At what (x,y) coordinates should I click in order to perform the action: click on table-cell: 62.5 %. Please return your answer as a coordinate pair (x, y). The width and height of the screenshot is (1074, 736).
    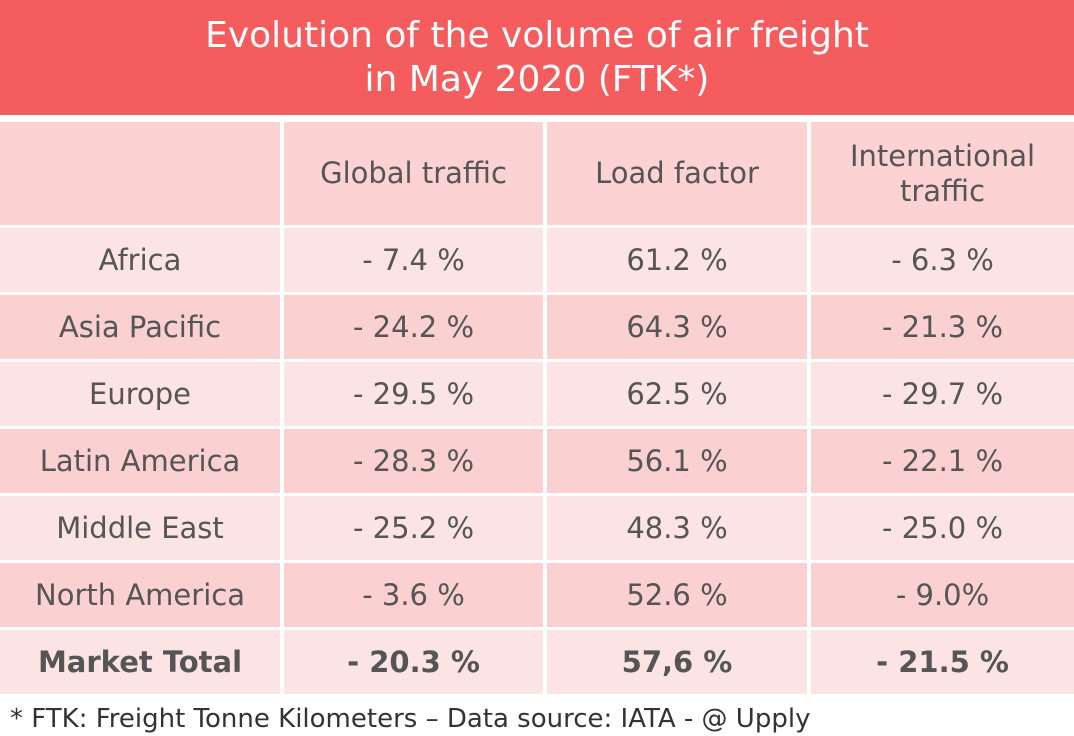
    Looking at the image, I should click on (677, 394).